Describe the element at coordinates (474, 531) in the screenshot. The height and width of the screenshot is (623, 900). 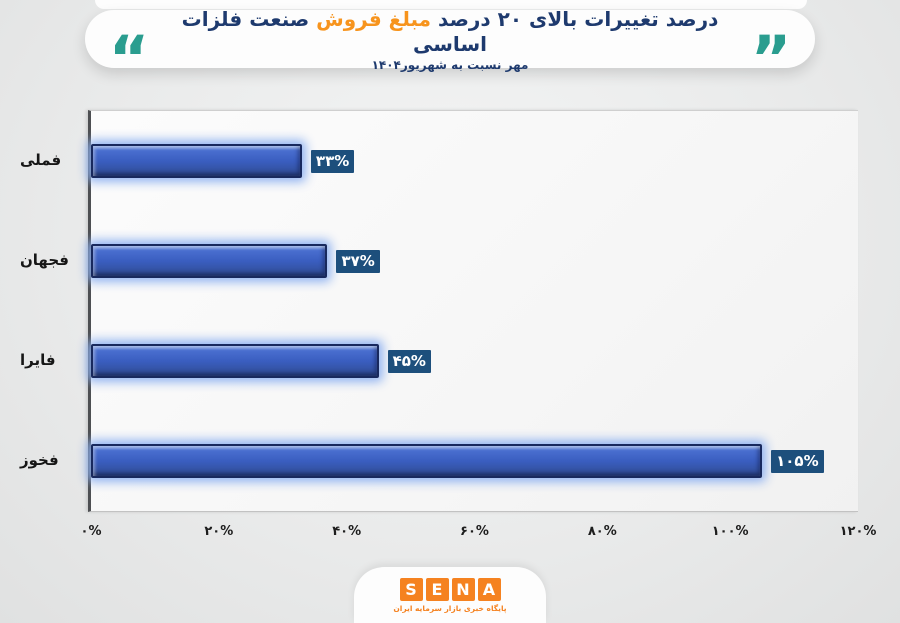
I see `x-tick-label: ۶۰%` at that location.